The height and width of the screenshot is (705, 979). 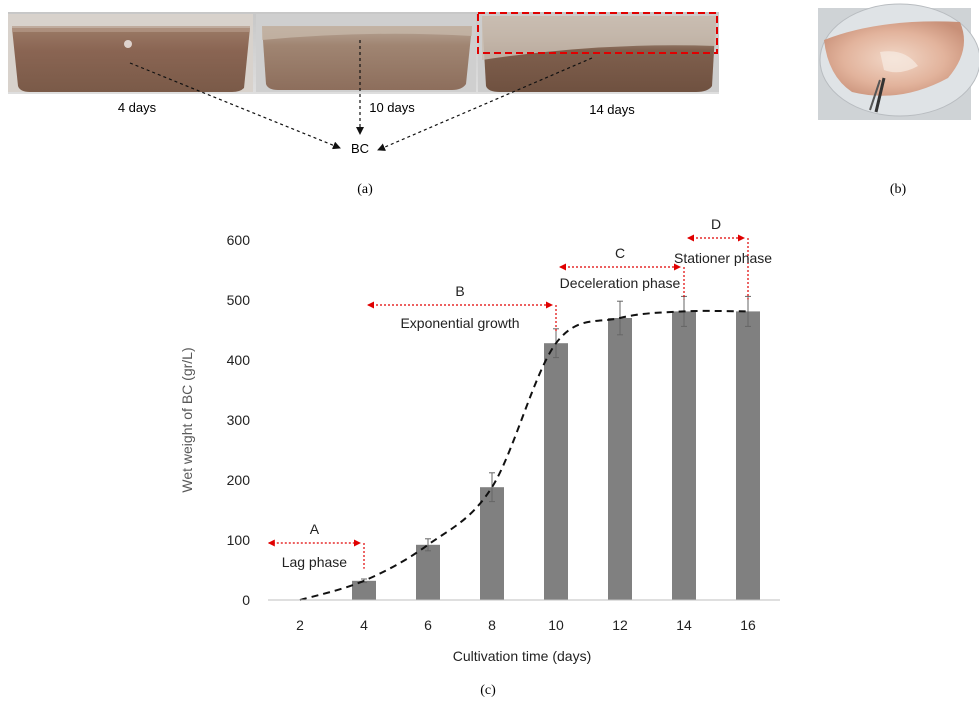 What do you see at coordinates (187, 419) in the screenshot?
I see `y-axis-title: Wet weight of BC (gr/L)` at bounding box center [187, 419].